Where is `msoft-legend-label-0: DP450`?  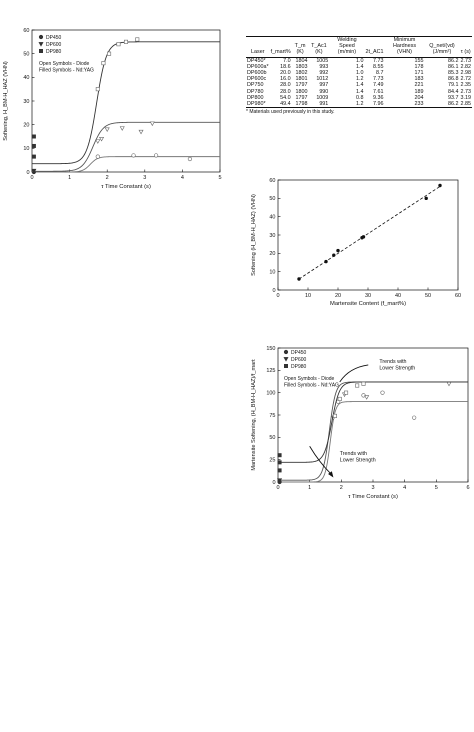
msoft-legend-label-0: DP450 is located at coordinates (299, 353).